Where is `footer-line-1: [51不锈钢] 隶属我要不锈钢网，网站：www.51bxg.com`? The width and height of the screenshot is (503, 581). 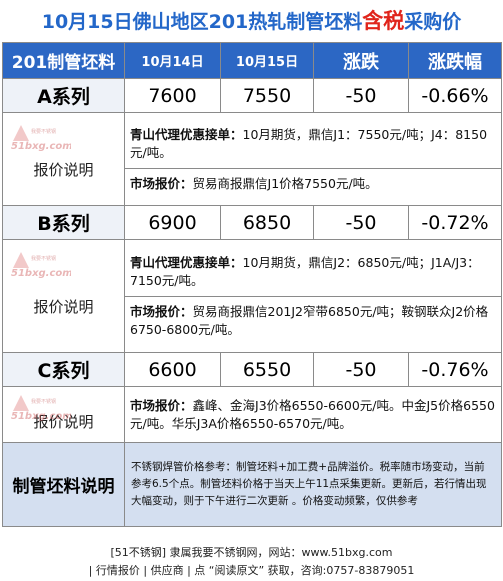 footer-line-1: [51不锈钢] 隶属我要不锈钢网，网站：www.51bxg.com is located at coordinates (251, 552).